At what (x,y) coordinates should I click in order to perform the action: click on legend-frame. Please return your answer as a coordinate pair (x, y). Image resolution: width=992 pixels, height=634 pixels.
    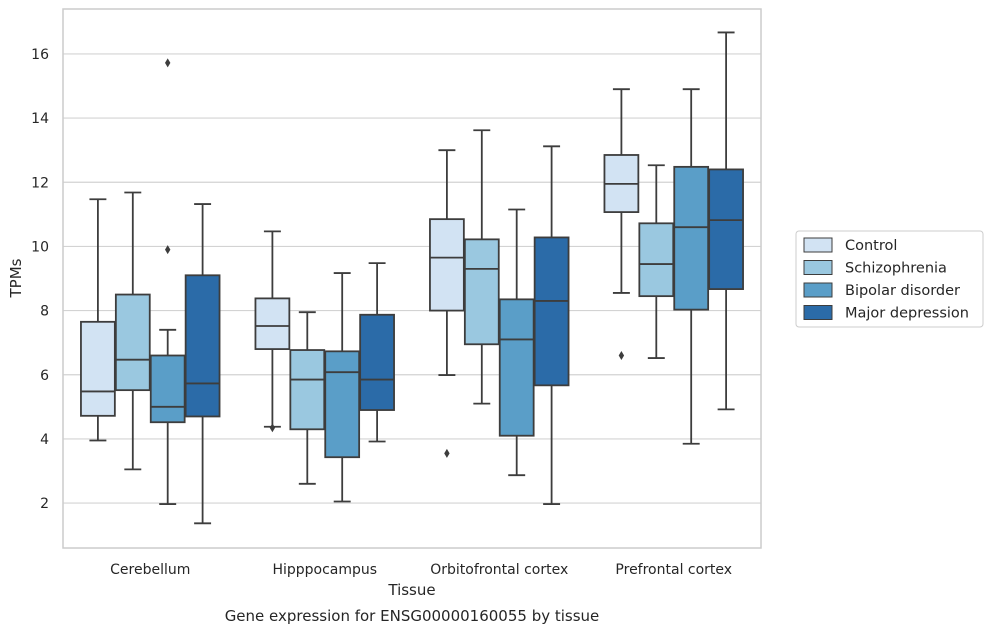
    Looking at the image, I should click on (889, 279).